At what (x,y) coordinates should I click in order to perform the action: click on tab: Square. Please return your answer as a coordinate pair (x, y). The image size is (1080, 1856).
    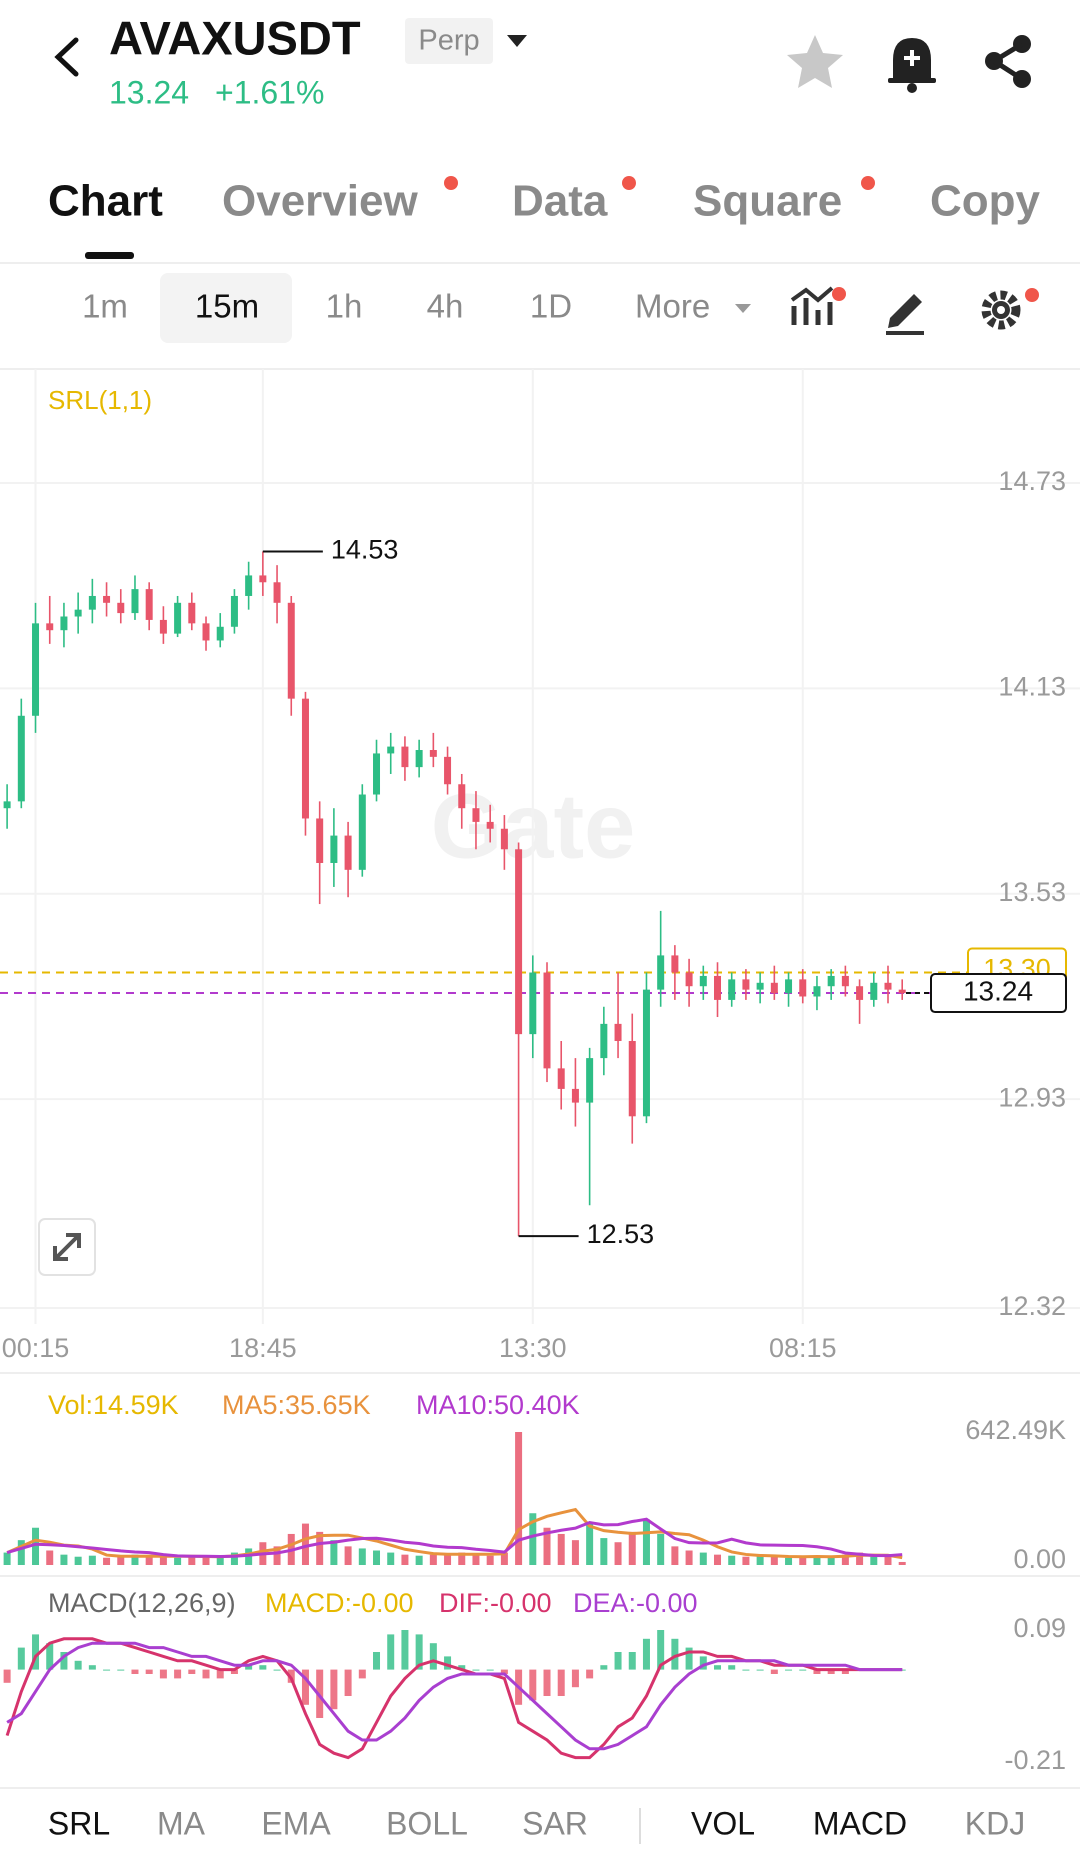
    Looking at the image, I should click on (767, 201).